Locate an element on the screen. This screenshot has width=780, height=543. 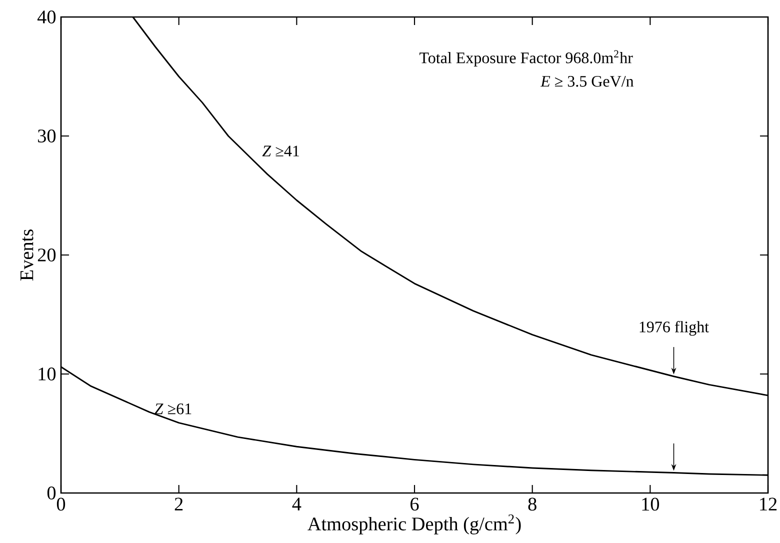
y-tick-label: 20 is located at coordinates (47, 255).